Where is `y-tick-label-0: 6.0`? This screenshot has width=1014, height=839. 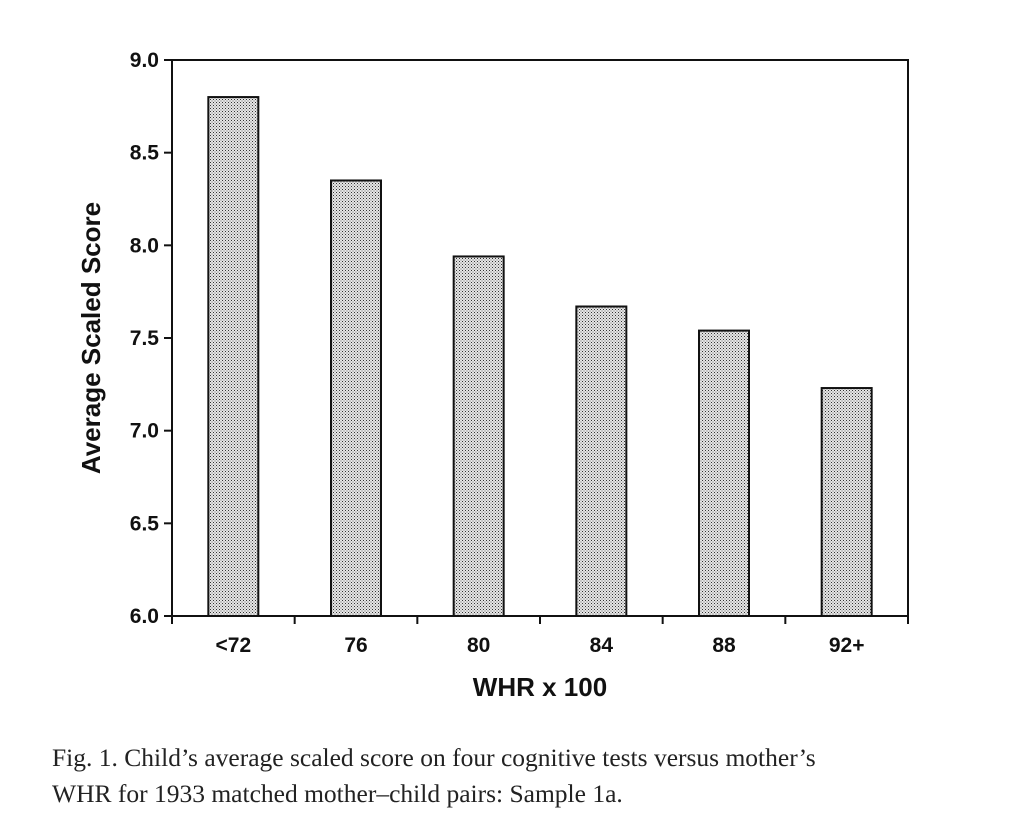 y-tick-label-0: 6.0 is located at coordinates (144, 616).